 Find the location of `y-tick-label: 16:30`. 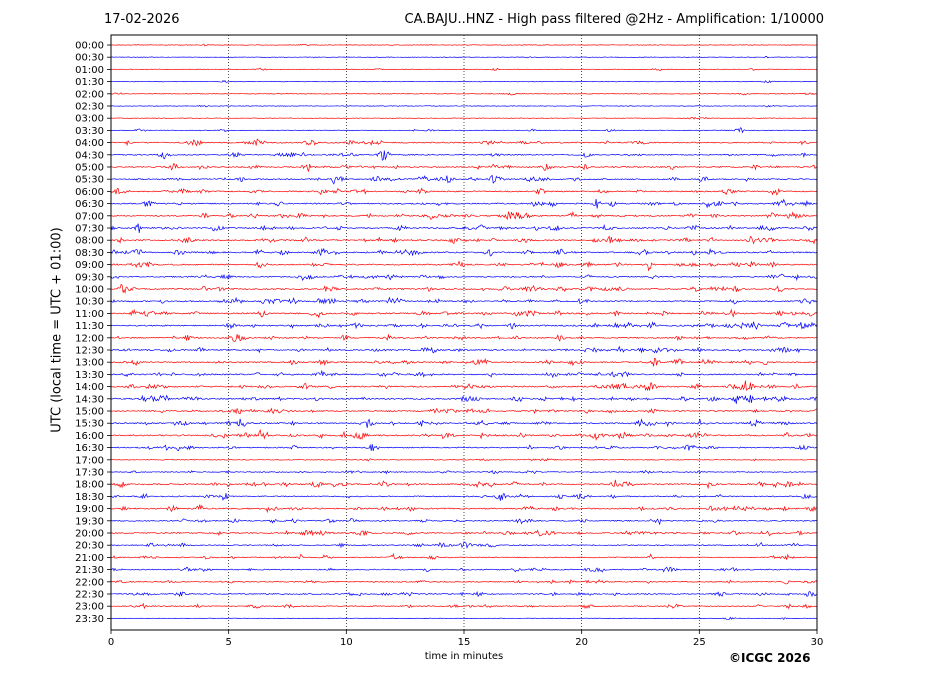

y-tick-label: 16:30 is located at coordinates (89, 448).